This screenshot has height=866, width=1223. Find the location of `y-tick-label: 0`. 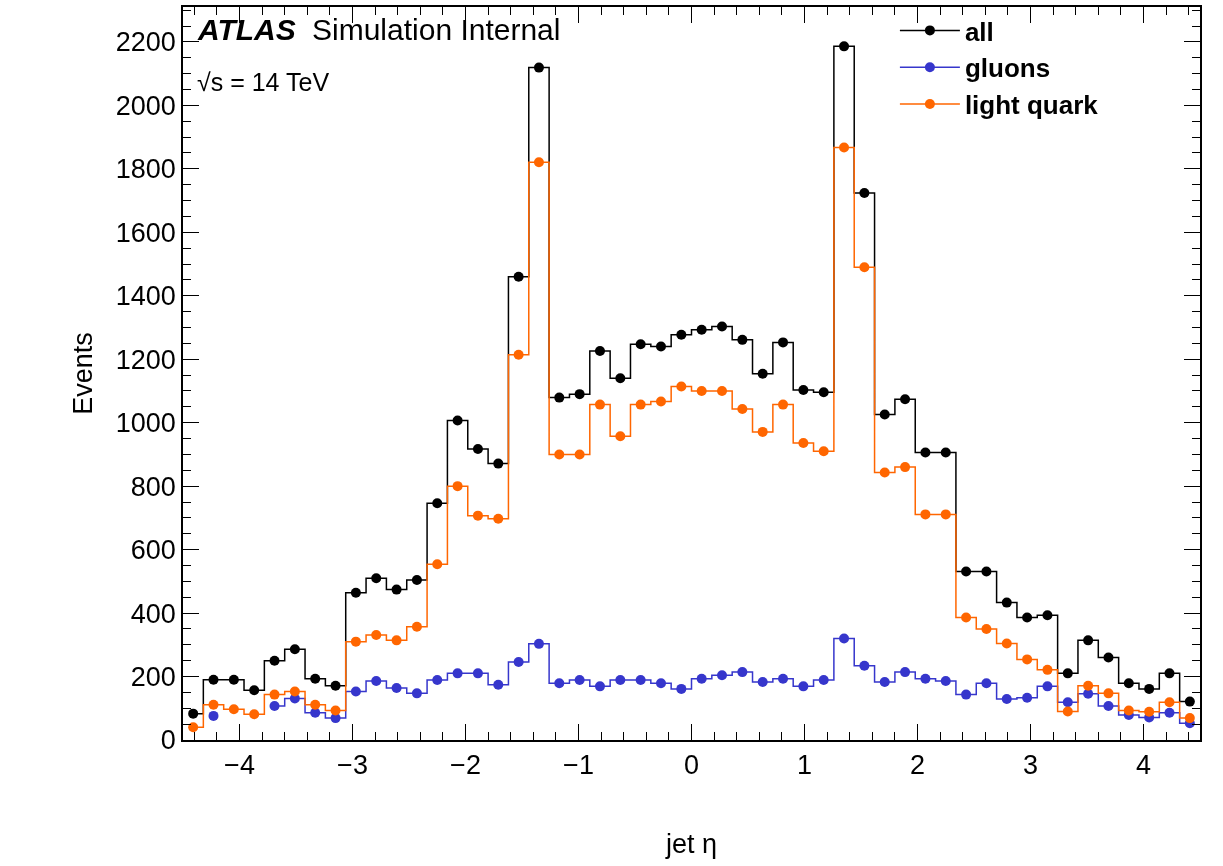

y-tick-label: 0 is located at coordinates (168, 740).